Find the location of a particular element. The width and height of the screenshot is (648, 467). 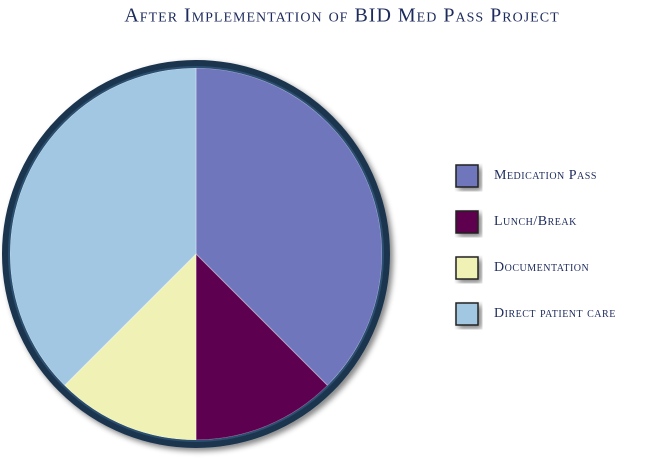

legend-label: Medication Pass is located at coordinates (545, 175).